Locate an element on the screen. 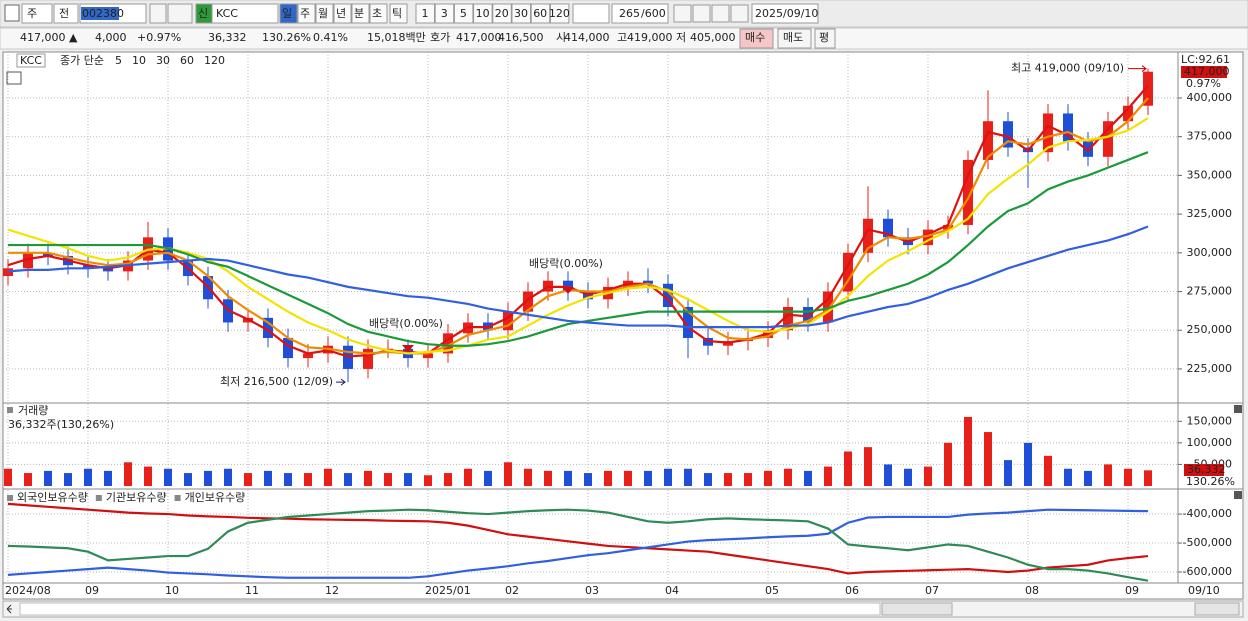 This screenshot has height=621, width=1248. type-select is located at coordinates (66, 13).